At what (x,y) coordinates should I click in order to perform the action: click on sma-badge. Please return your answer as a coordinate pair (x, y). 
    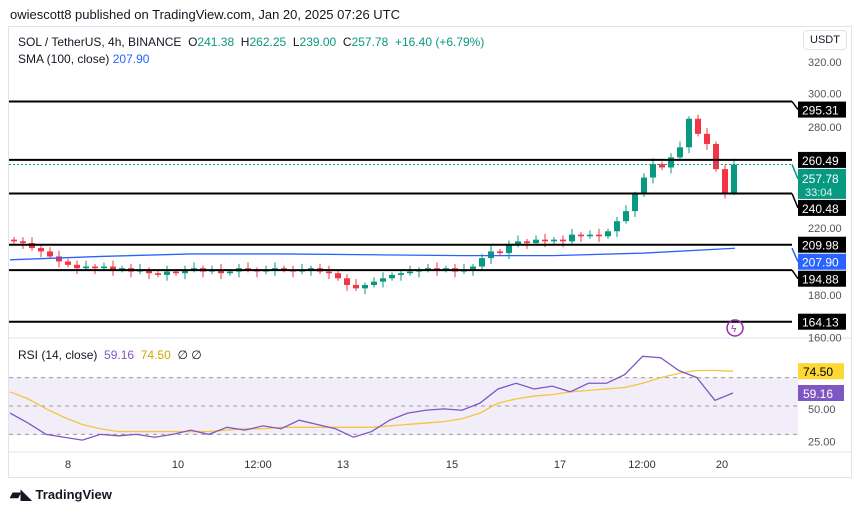
    Looking at the image, I should click on (822, 261).